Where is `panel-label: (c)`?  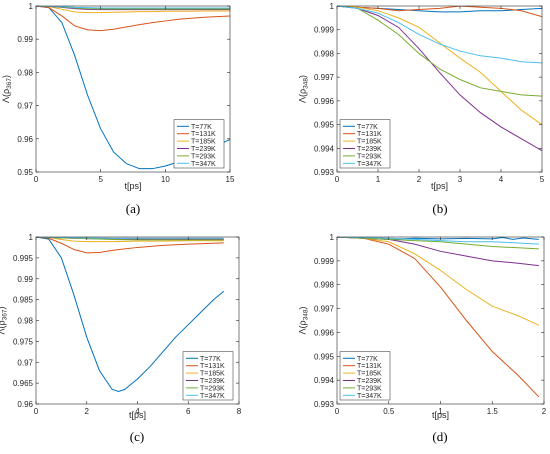 panel-label: (c) is located at coordinates (137, 436).